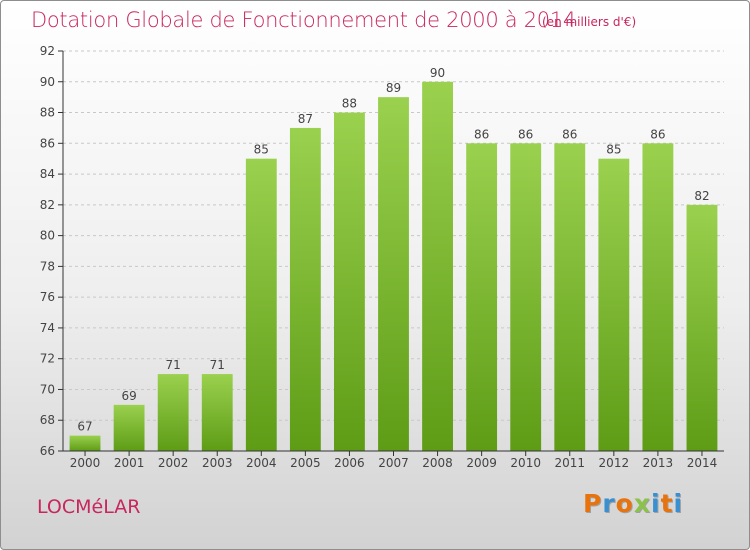 This screenshot has width=750, height=550. I want to click on y-tick-label: 74, so click(47, 328).